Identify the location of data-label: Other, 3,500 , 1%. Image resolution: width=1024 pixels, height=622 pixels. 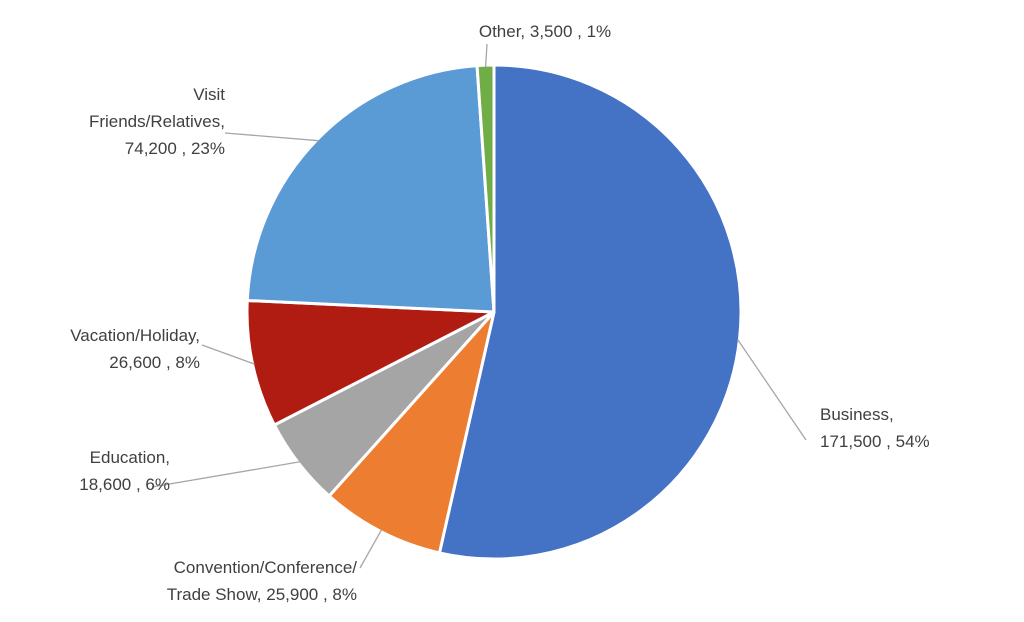
(545, 31).